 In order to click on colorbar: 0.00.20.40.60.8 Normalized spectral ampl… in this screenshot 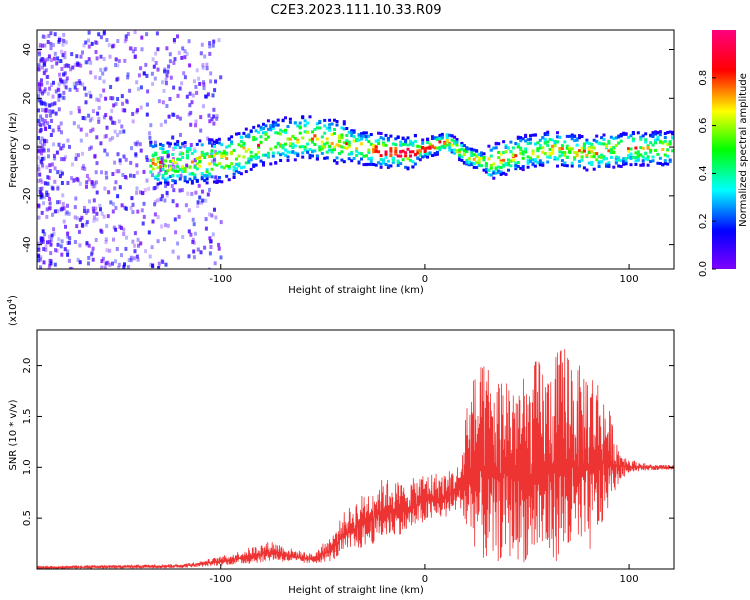, I will do `click(723, 153)`.